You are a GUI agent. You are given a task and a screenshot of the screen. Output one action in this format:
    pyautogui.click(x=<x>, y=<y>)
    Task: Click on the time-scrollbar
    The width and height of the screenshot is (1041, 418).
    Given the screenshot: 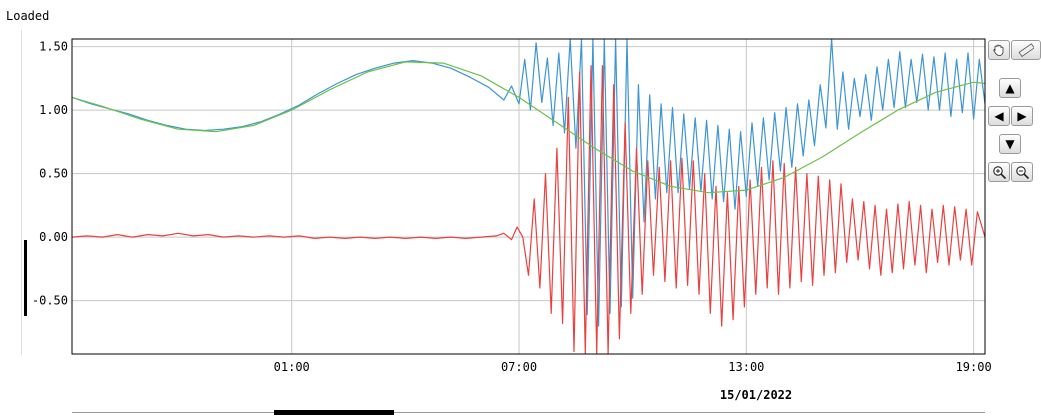 What is the action you would take?
    pyautogui.click(x=528, y=413)
    